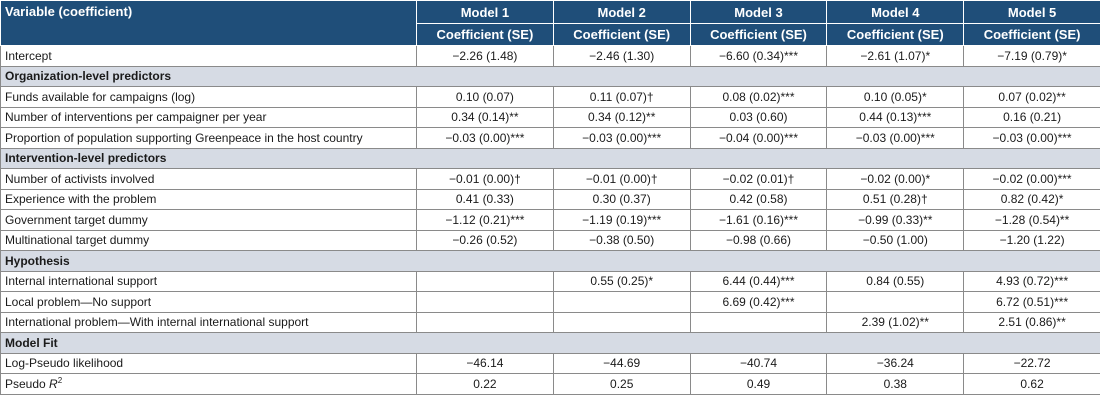 The image size is (1100, 405). I want to click on section-title: Organization-level predictors, so click(550, 76).